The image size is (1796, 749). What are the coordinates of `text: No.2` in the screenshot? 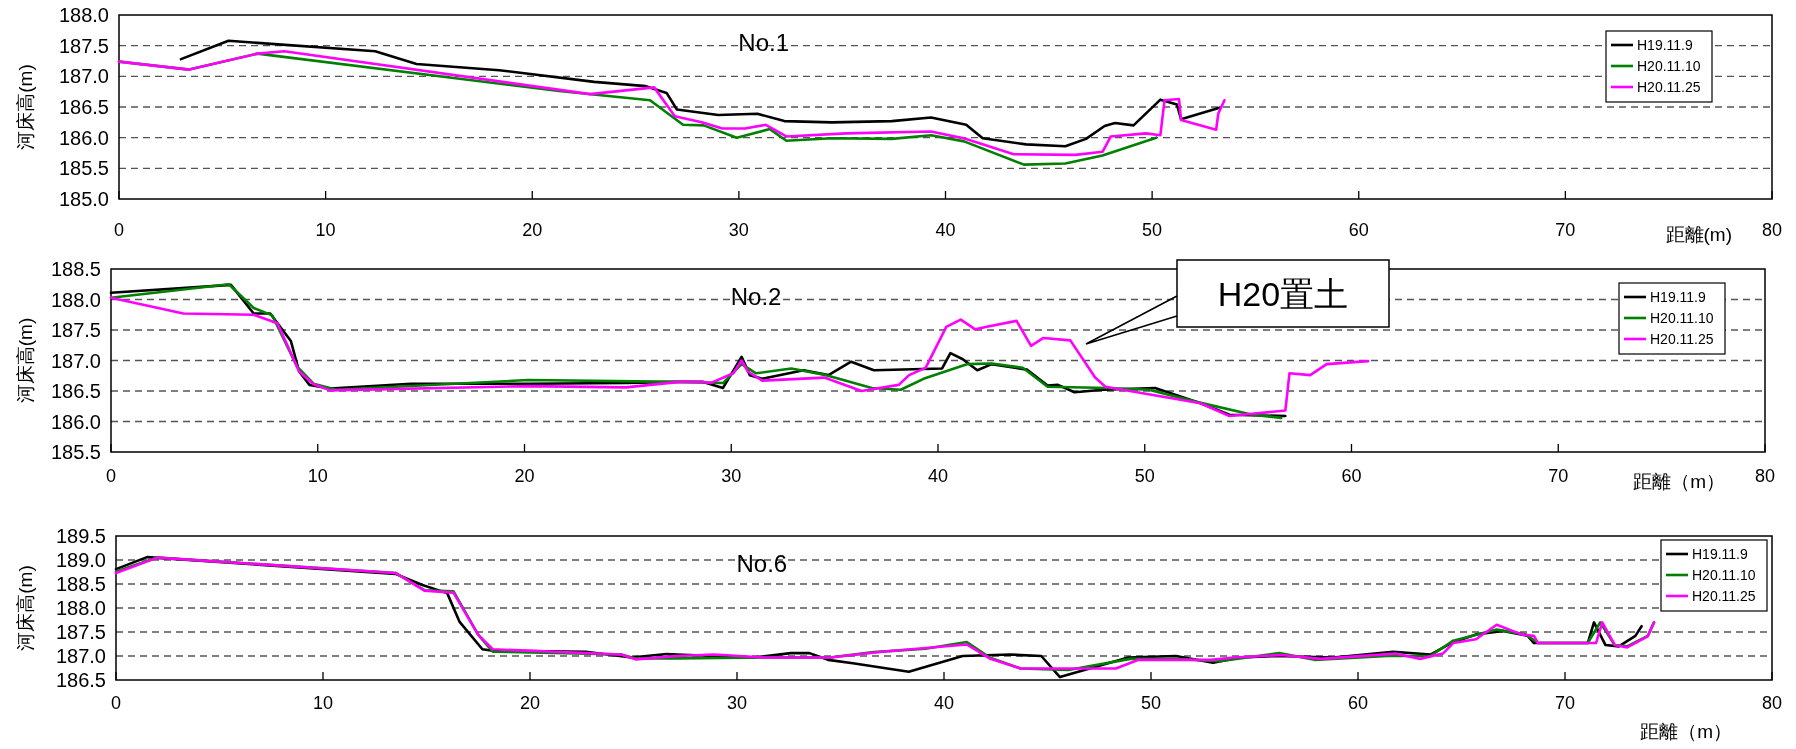 It's located at (756, 296).